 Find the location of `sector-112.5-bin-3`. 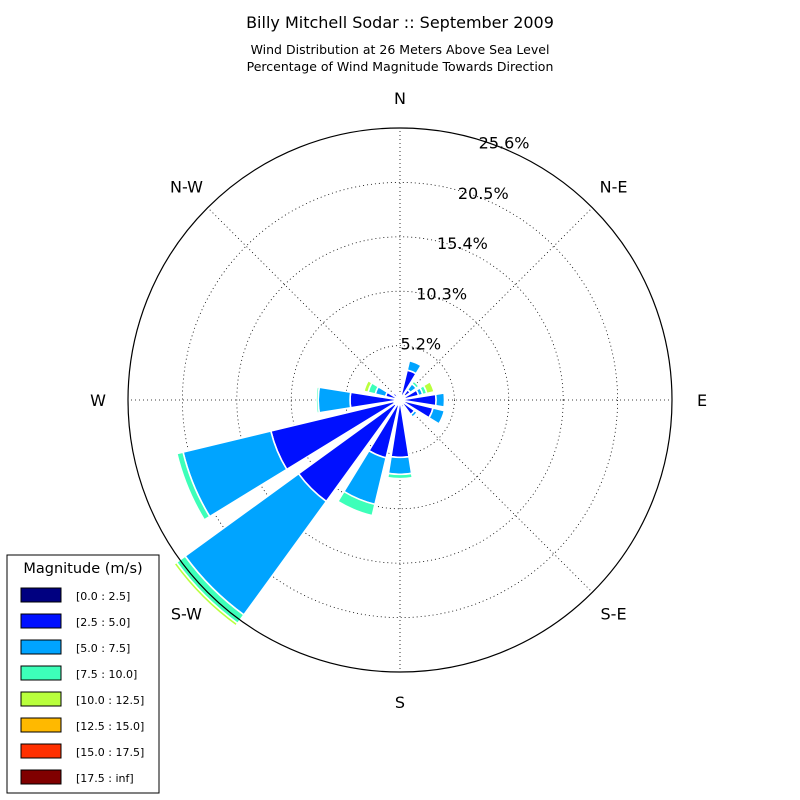

sector-112.5-bin-3 is located at coordinates (436, 415).